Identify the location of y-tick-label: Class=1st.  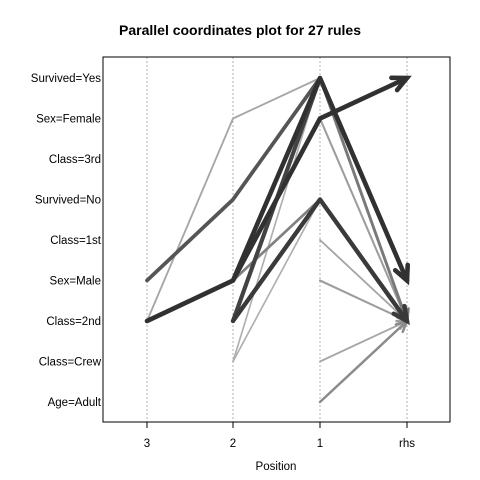
(76, 241).